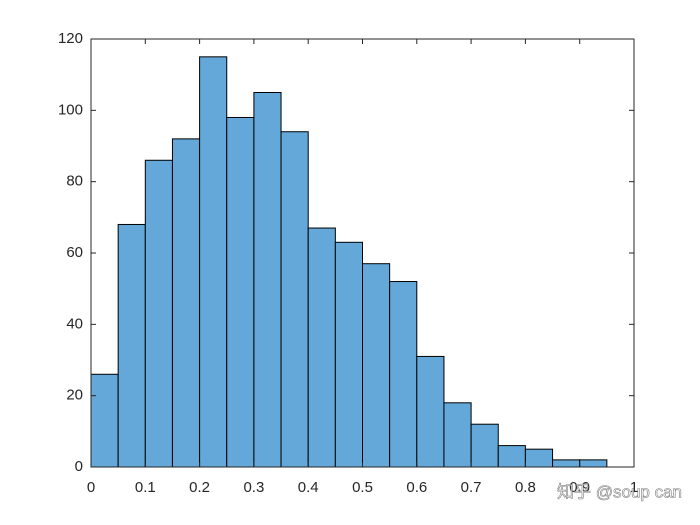 This screenshot has width=700, height=525. Describe the element at coordinates (70, 109) in the screenshot. I see `y-tick-label: 100` at that location.